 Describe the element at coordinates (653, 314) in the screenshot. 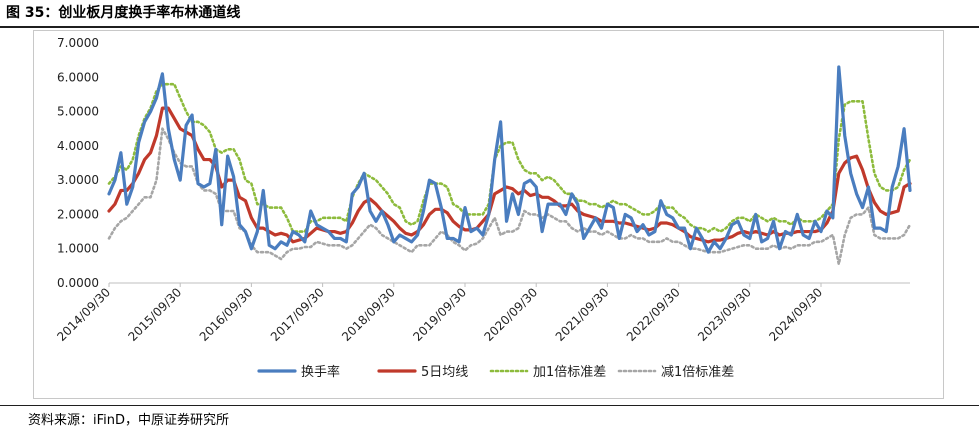

I see `x-tick-label: 2022/09/30` at that location.